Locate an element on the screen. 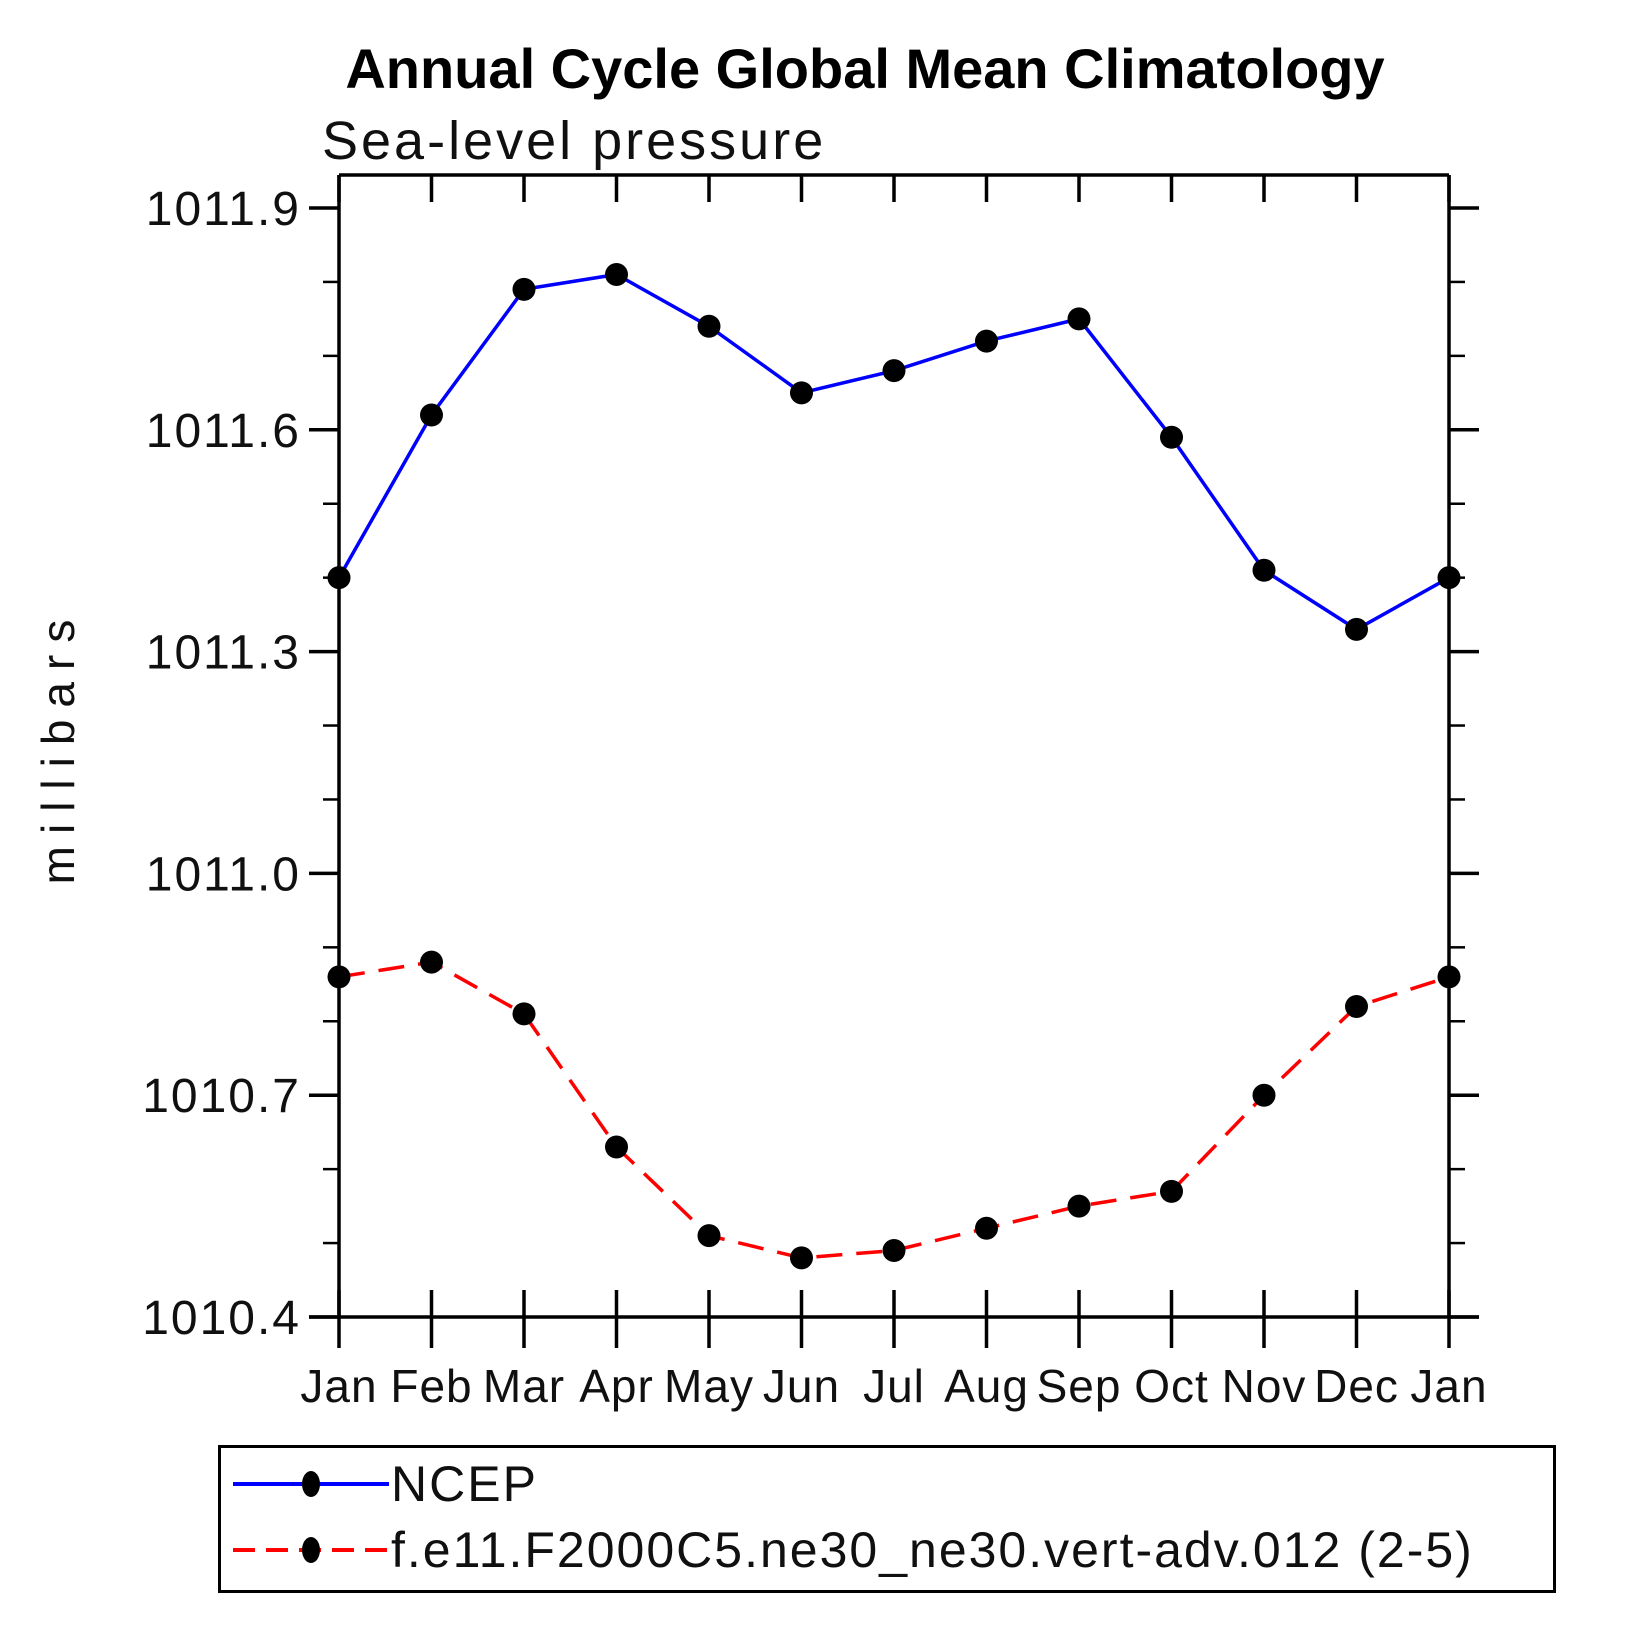 Image resolution: width=1631 pixels, height=1631 pixels. series-line-dashed is located at coordinates (894, 1110).